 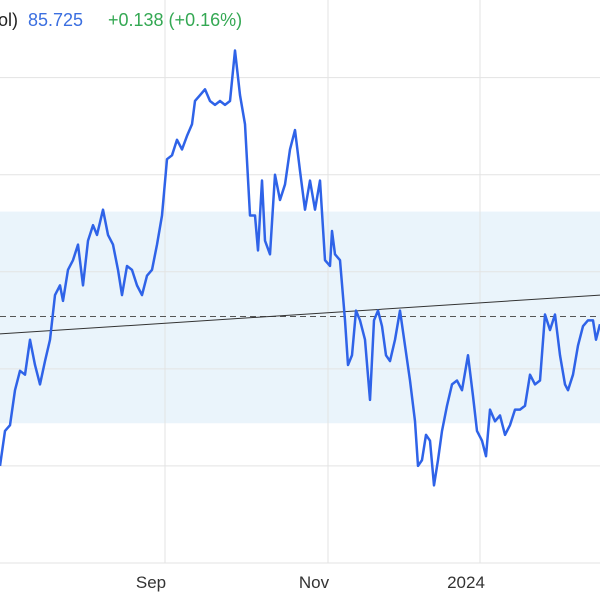 What do you see at coordinates (55, 20) in the screenshot?
I see `header-last-value: 85.725` at bounding box center [55, 20].